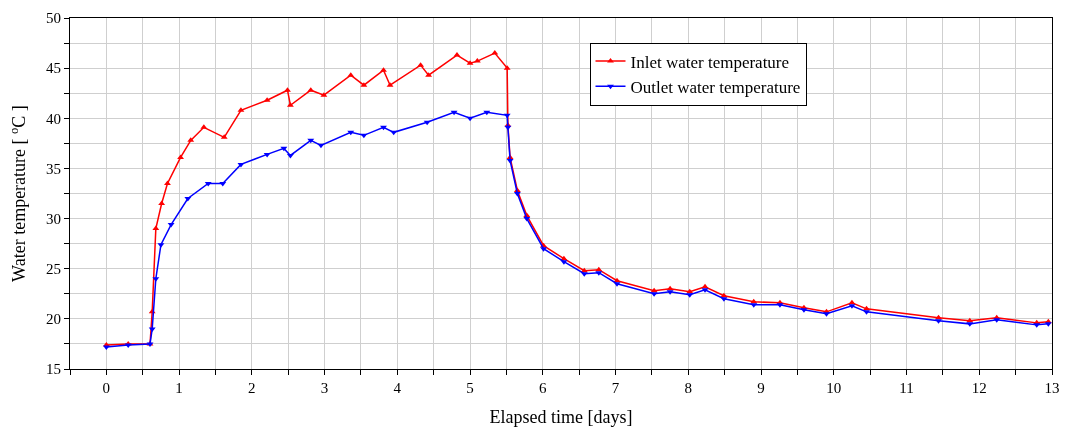  What do you see at coordinates (710, 62) in the screenshot?
I see `legend-label: Inlet water temperature` at bounding box center [710, 62].